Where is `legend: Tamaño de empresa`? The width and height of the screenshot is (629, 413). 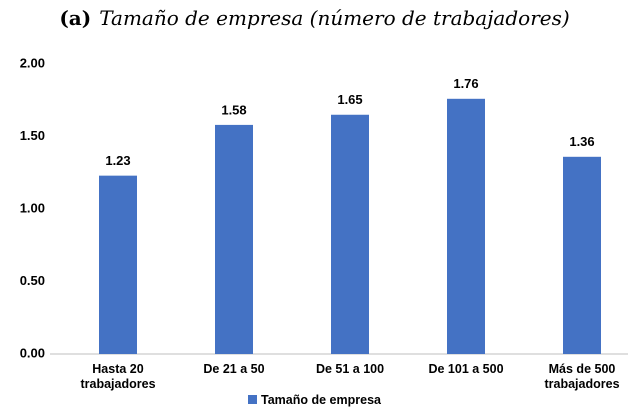 legend: Tamaño de empresa is located at coordinates (314, 400).